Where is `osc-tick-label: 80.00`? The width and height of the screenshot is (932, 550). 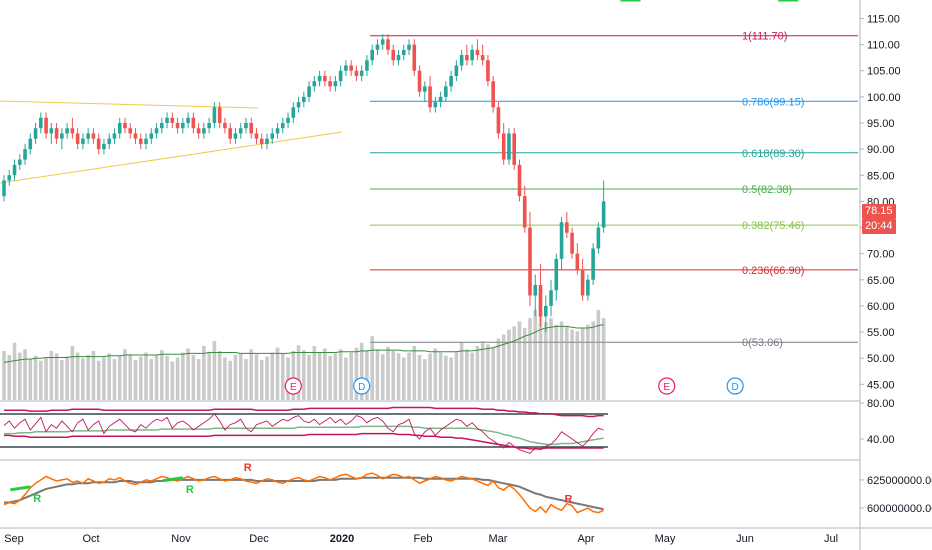
osc-tick-label: 80.00 is located at coordinates (881, 404).